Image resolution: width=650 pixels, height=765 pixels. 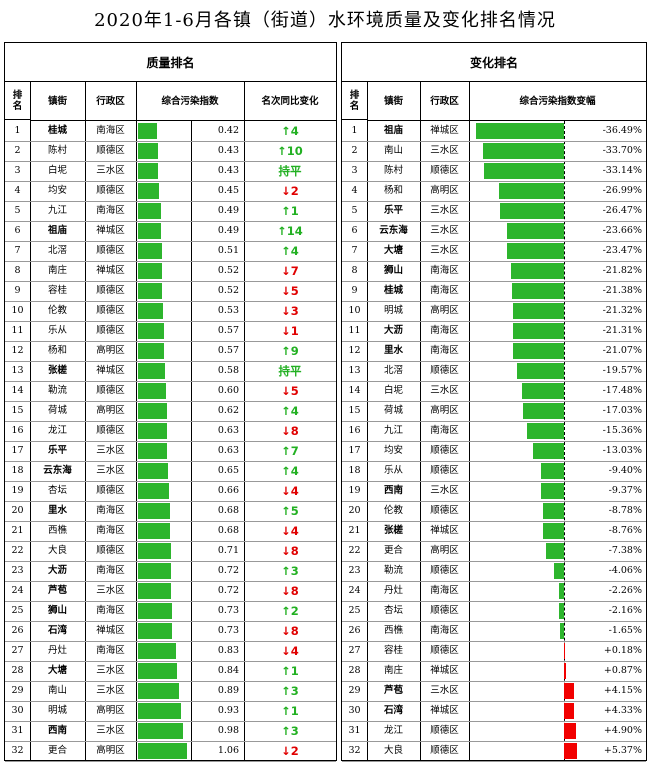 What do you see at coordinates (290, 191) in the screenshot?
I see `rank-change-value: ↓2` at bounding box center [290, 191].